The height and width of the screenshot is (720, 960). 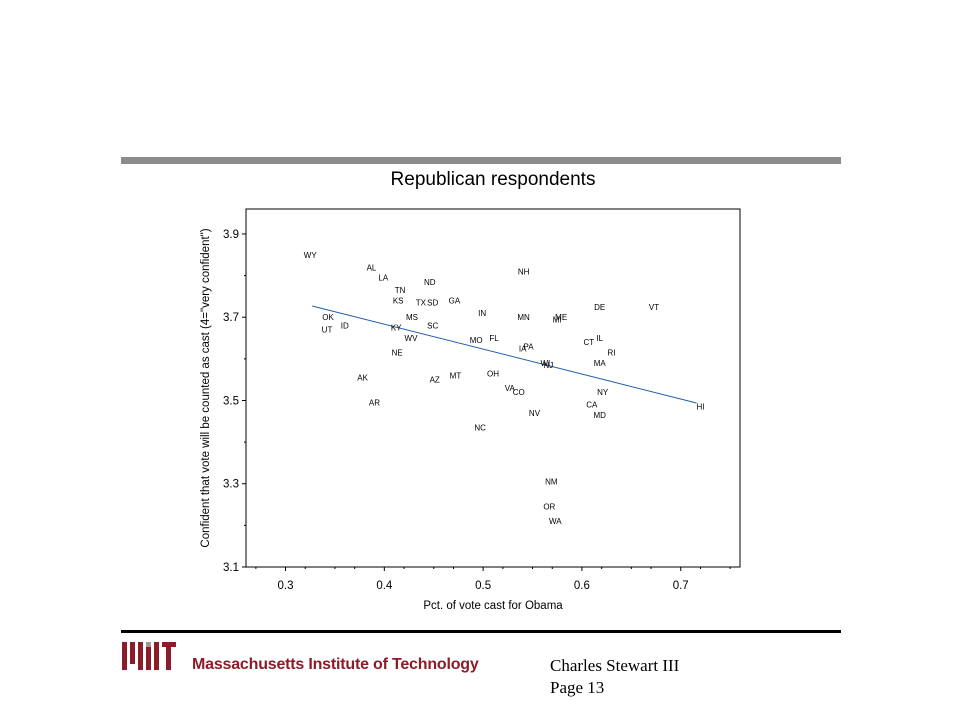 I want to click on x-tick-label: 0.7, so click(x=681, y=586).